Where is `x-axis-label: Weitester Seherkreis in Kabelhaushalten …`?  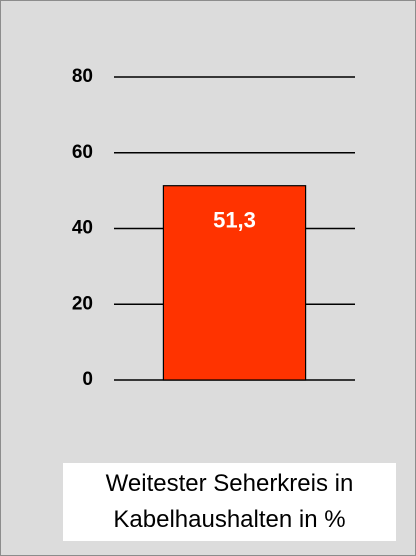
x-axis-label: Weitester Seherkreis in Kabelhaushalten … is located at coordinates (229, 501).